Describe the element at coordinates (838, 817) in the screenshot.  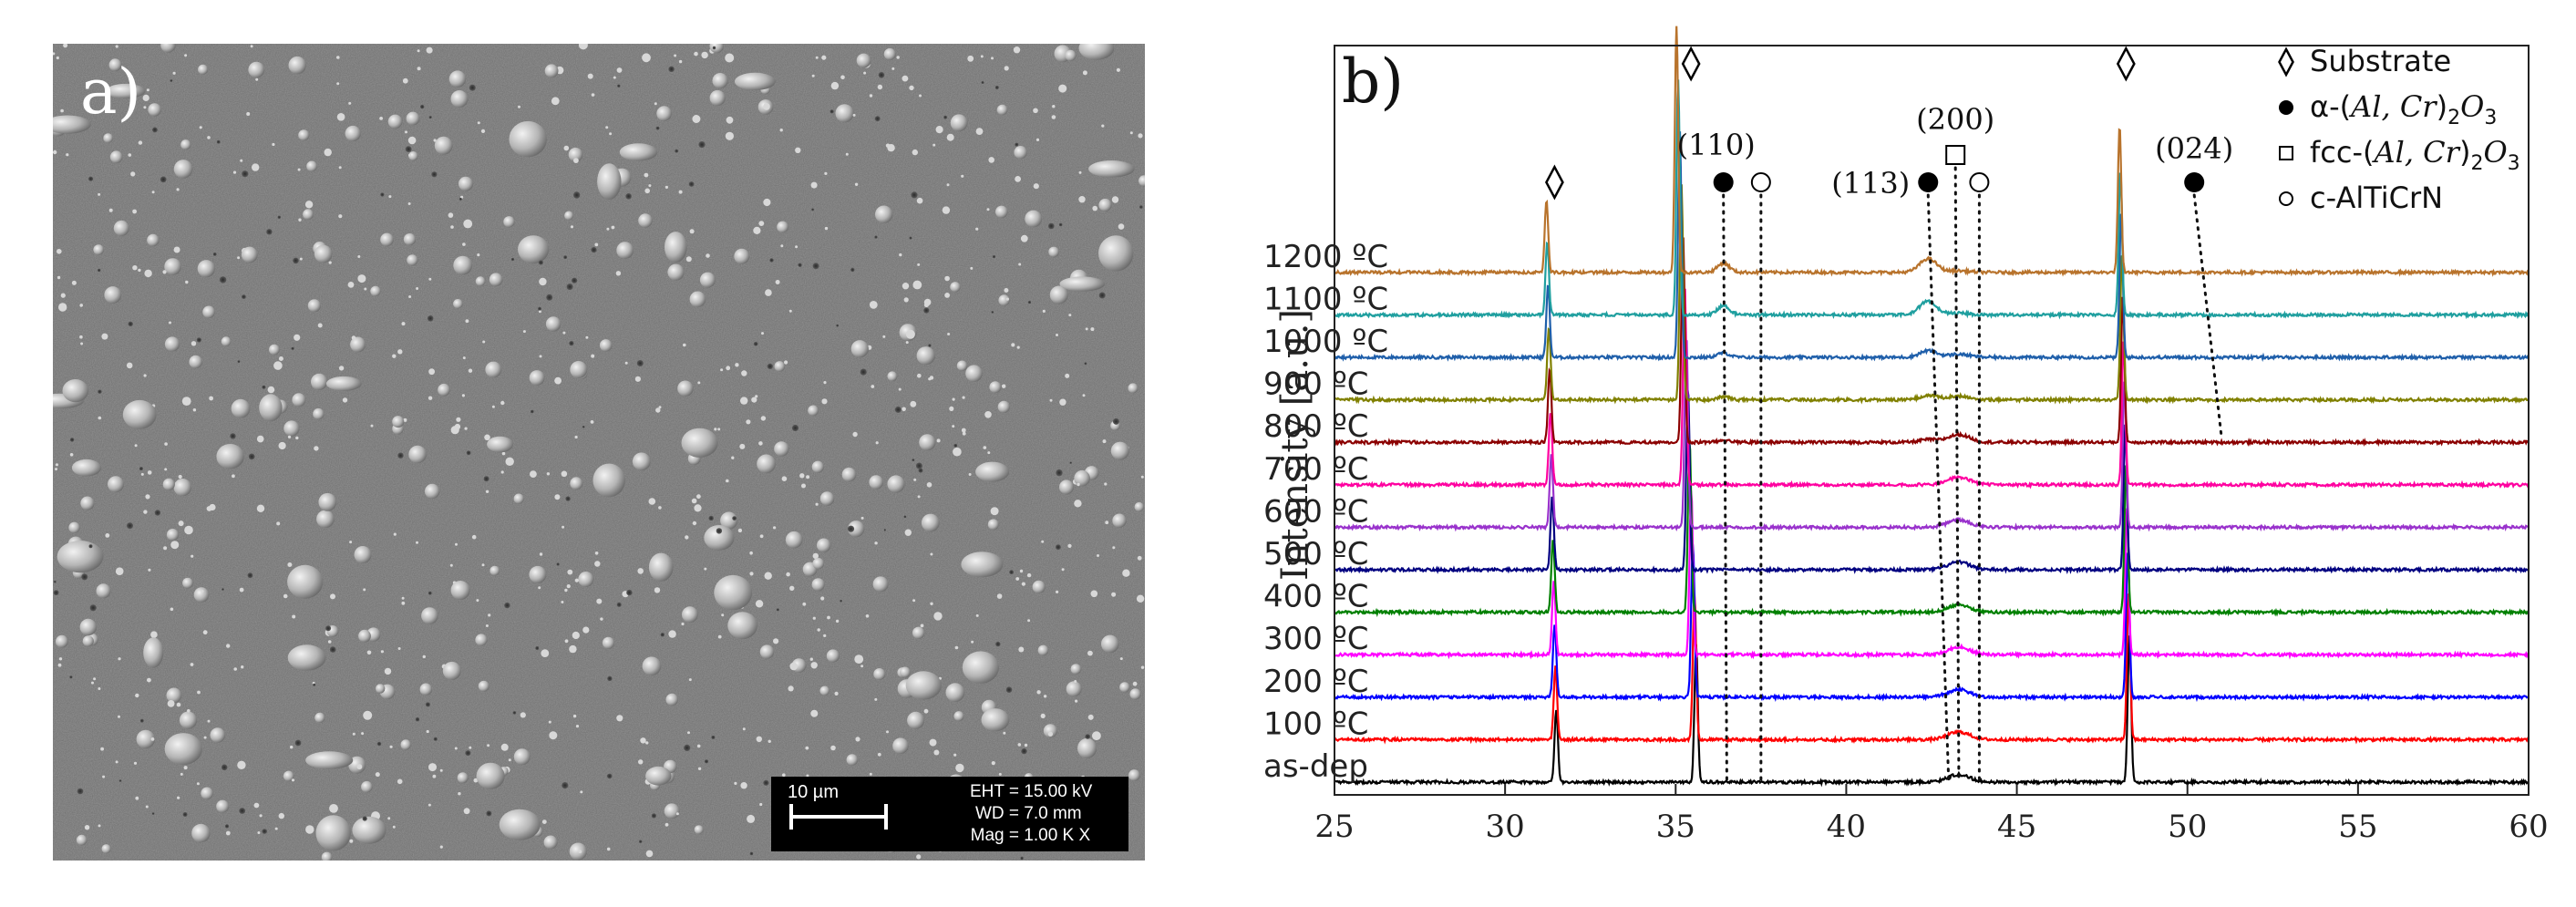
I see `scale-bar` at that location.